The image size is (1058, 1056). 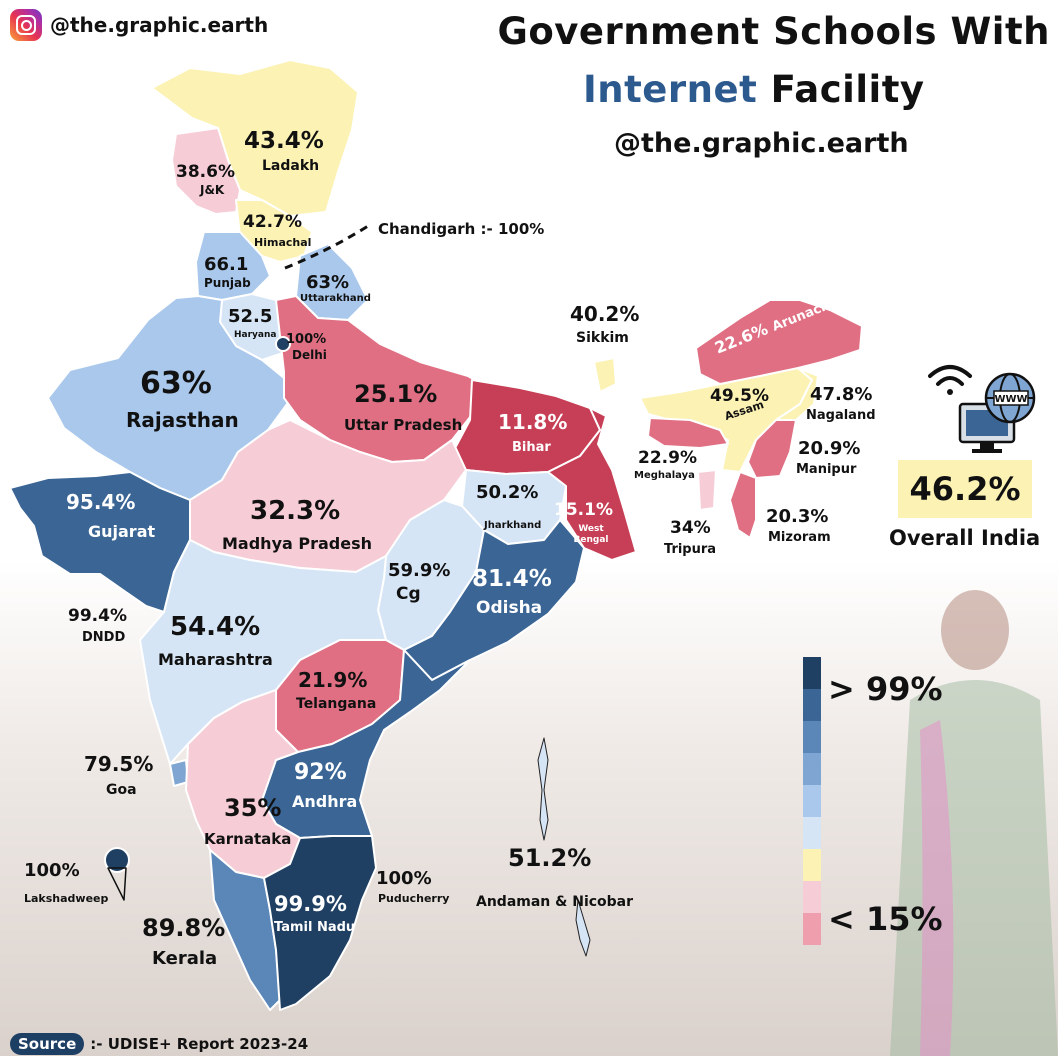 What do you see at coordinates (199, 1044) in the screenshot?
I see `source-text: :- UDISE+ Report 2023-24` at bounding box center [199, 1044].